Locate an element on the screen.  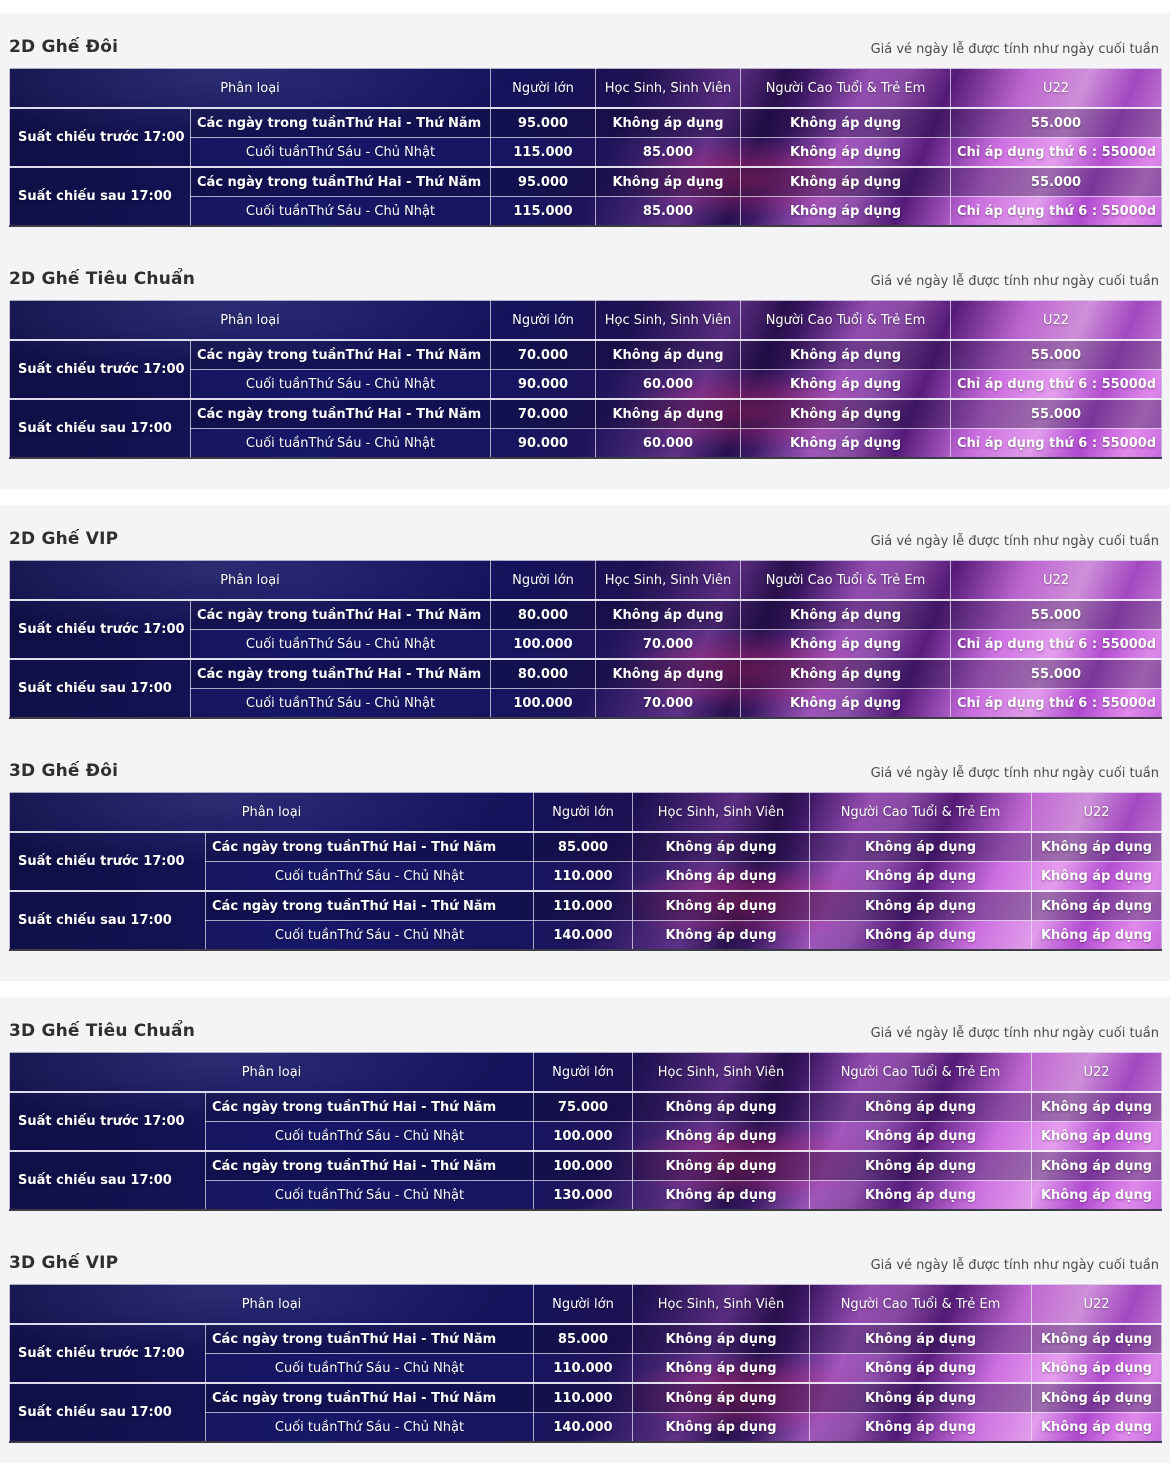
price-cell: 130.000 is located at coordinates (583, 1195).